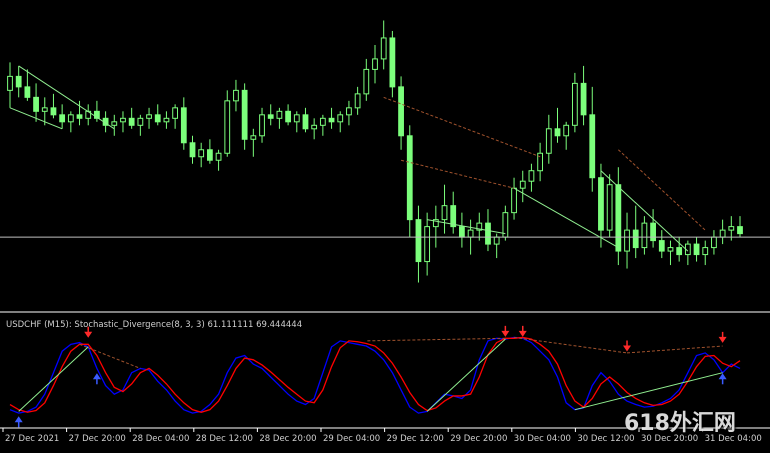 This screenshot has height=453, width=770. Describe the element at coordinates (415, 439) in the screenshot. I see `time-label: 29 Dec 12:00` at that location.